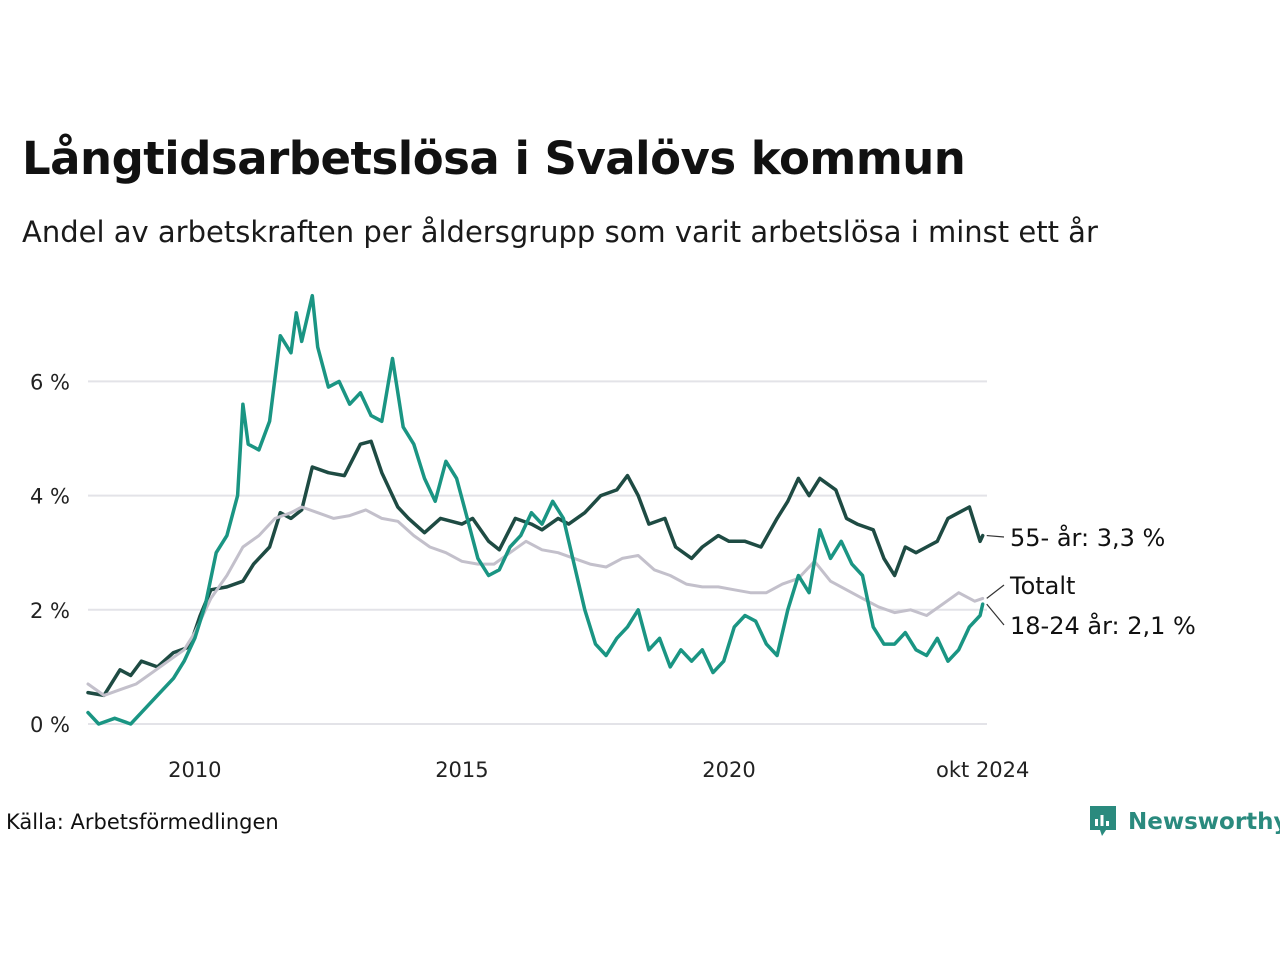  I want to click on end-label-total: Totalt, so click(1042, 586).